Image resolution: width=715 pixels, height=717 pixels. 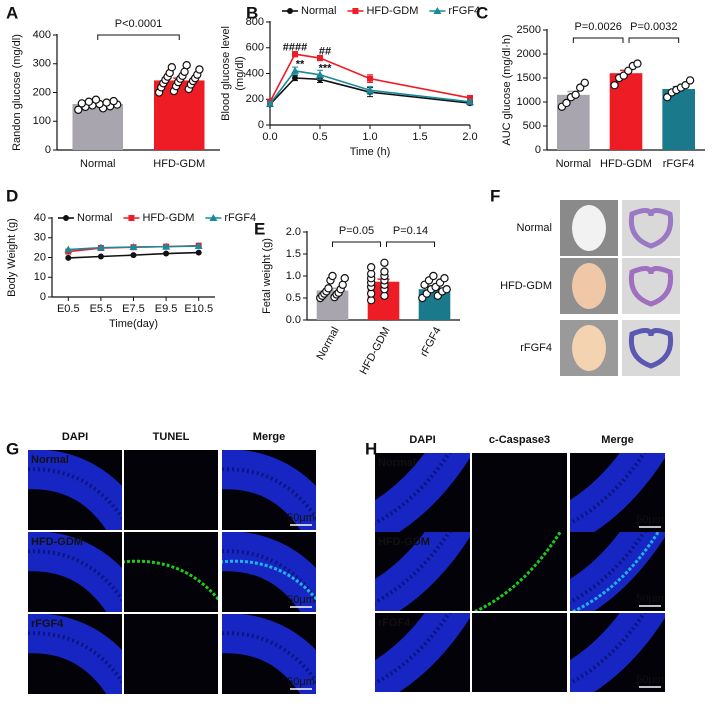 I want to click on annotation: P<0.0001, so click(x=138, y=24).